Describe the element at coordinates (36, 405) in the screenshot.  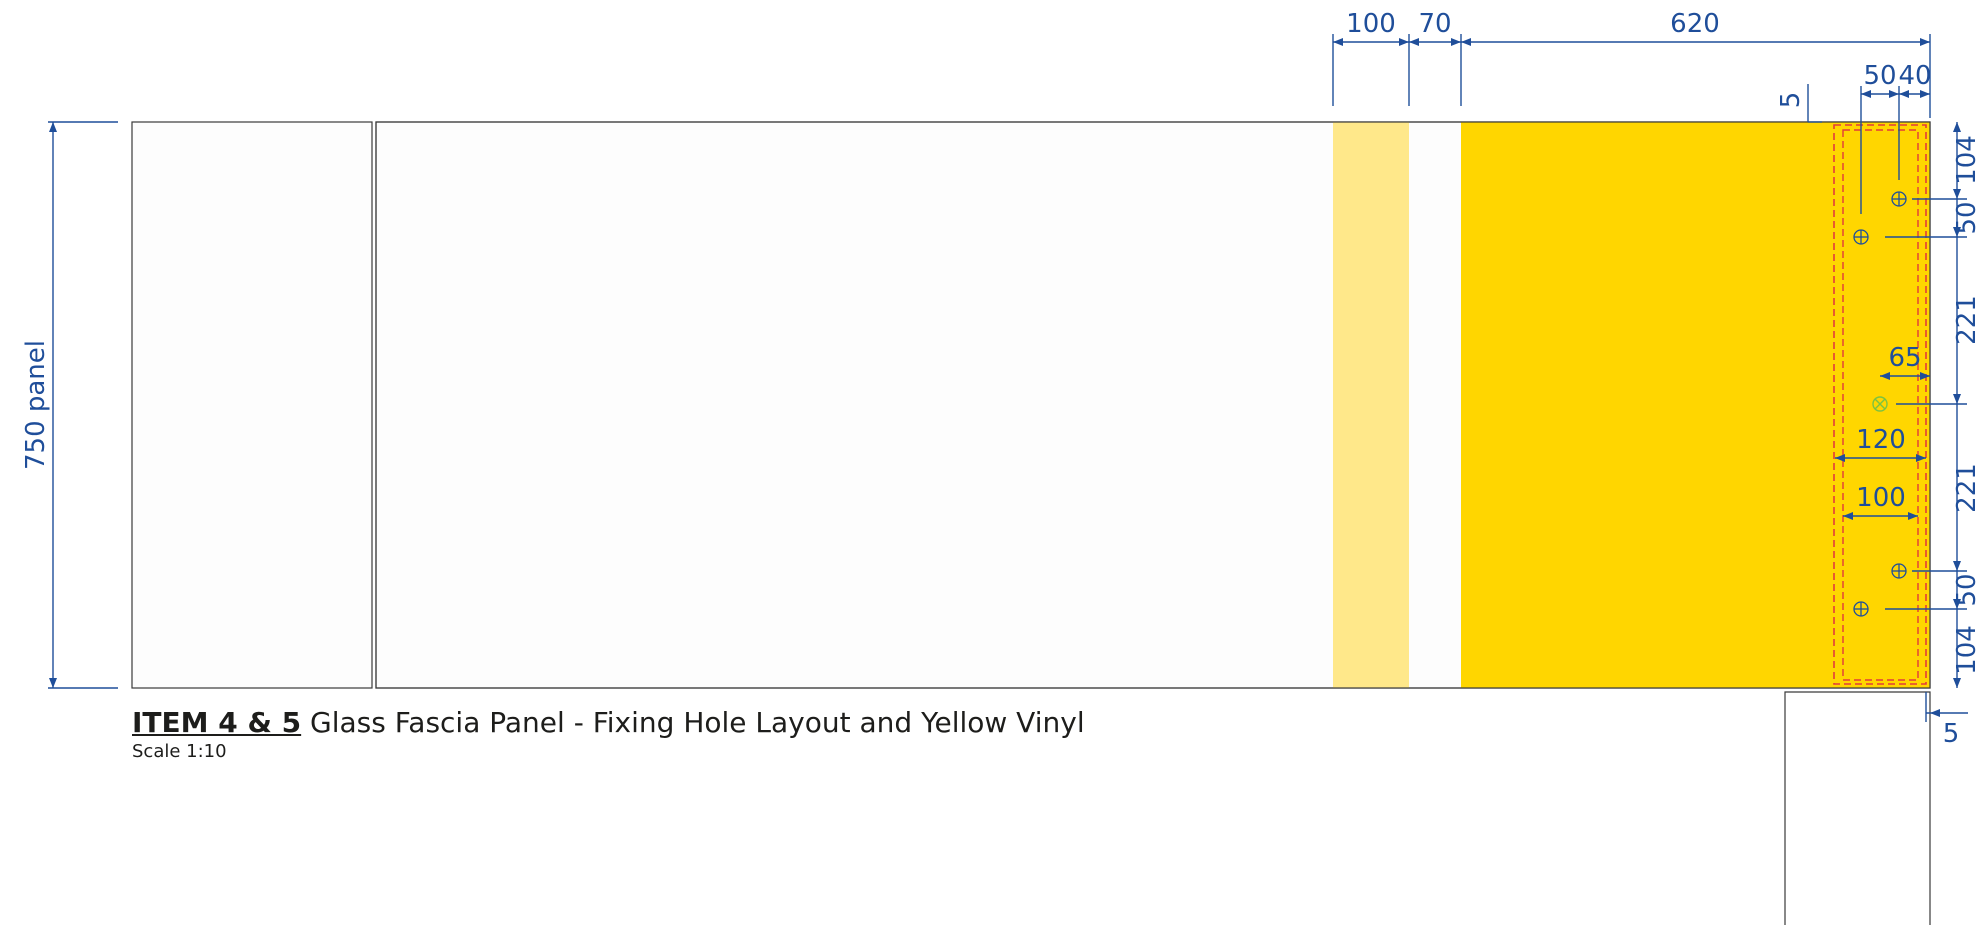
I see `panel-height-label: 750 panel` at that location.